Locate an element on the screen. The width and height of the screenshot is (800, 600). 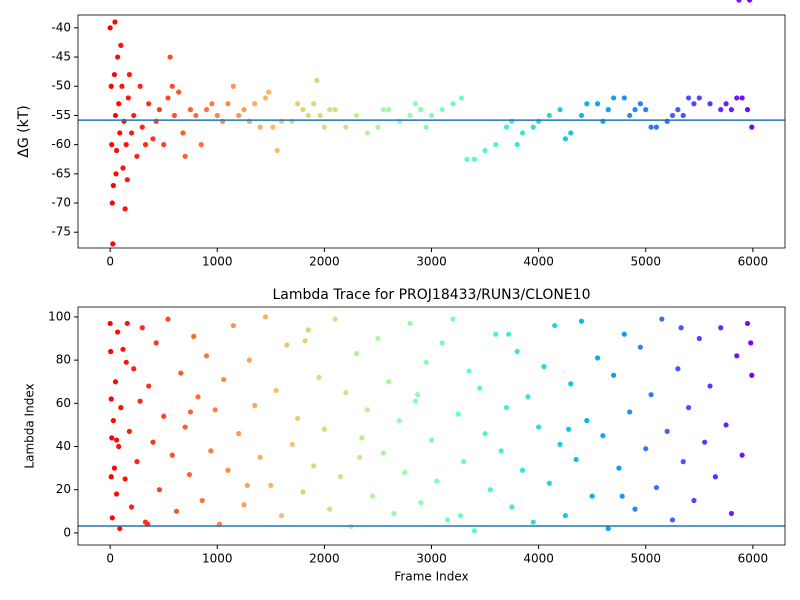
y-tick-label: -60 is located at coordinates (61, 144).